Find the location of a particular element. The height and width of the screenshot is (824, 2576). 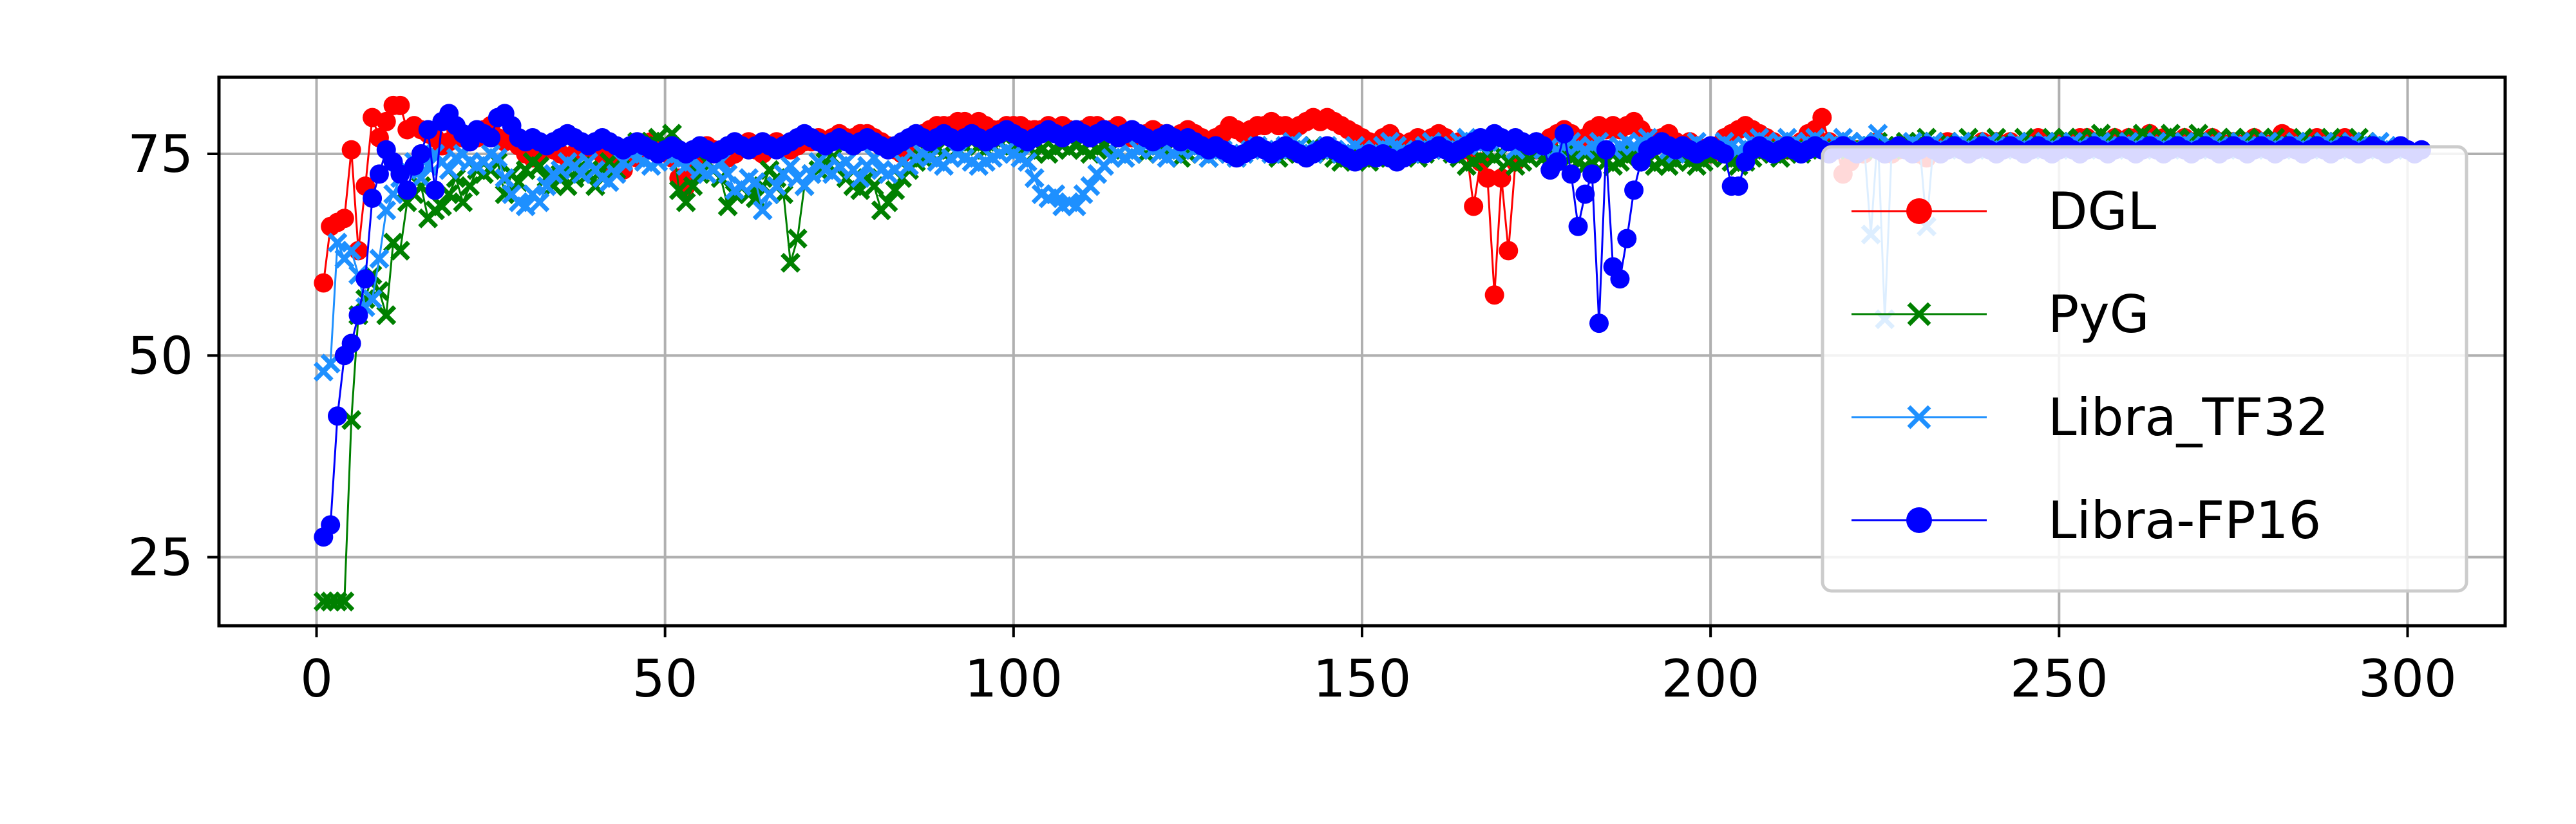

x-tick-label: 300 is located at coordinates (2407, 679).